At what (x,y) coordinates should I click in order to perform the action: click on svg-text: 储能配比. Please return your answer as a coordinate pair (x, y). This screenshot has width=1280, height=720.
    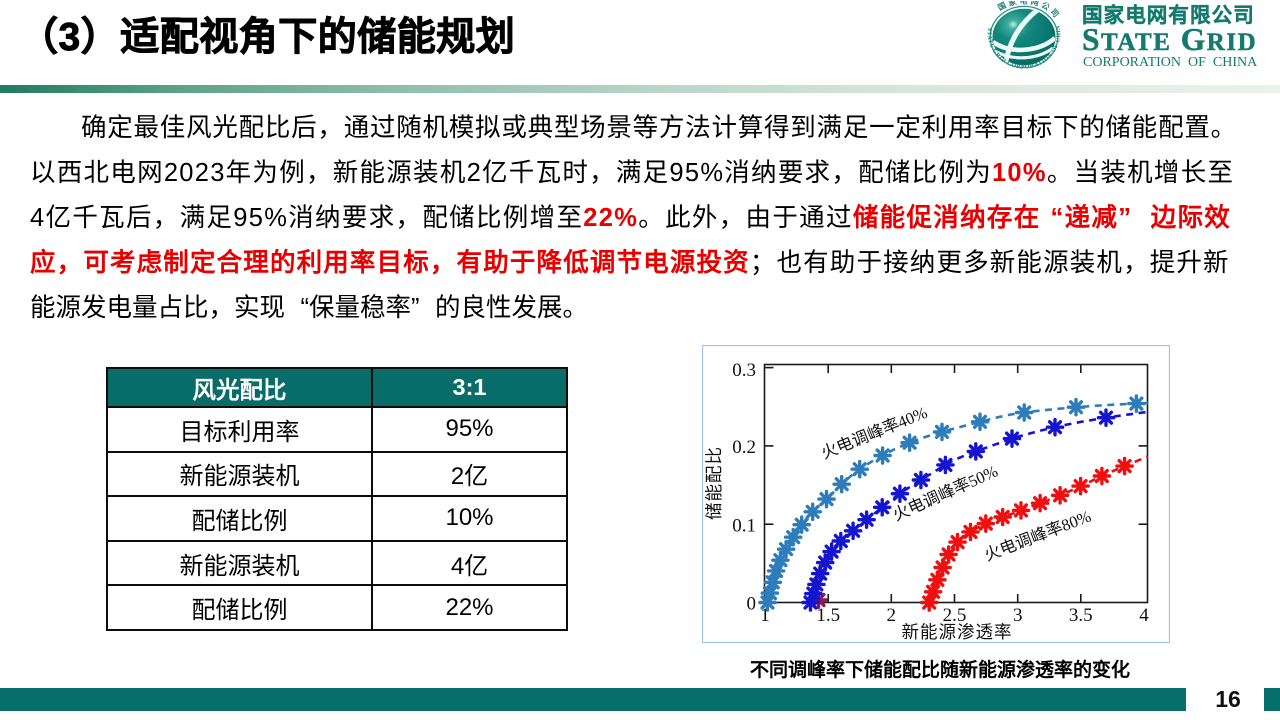
    Looking at the image, I should click on (714, 483).